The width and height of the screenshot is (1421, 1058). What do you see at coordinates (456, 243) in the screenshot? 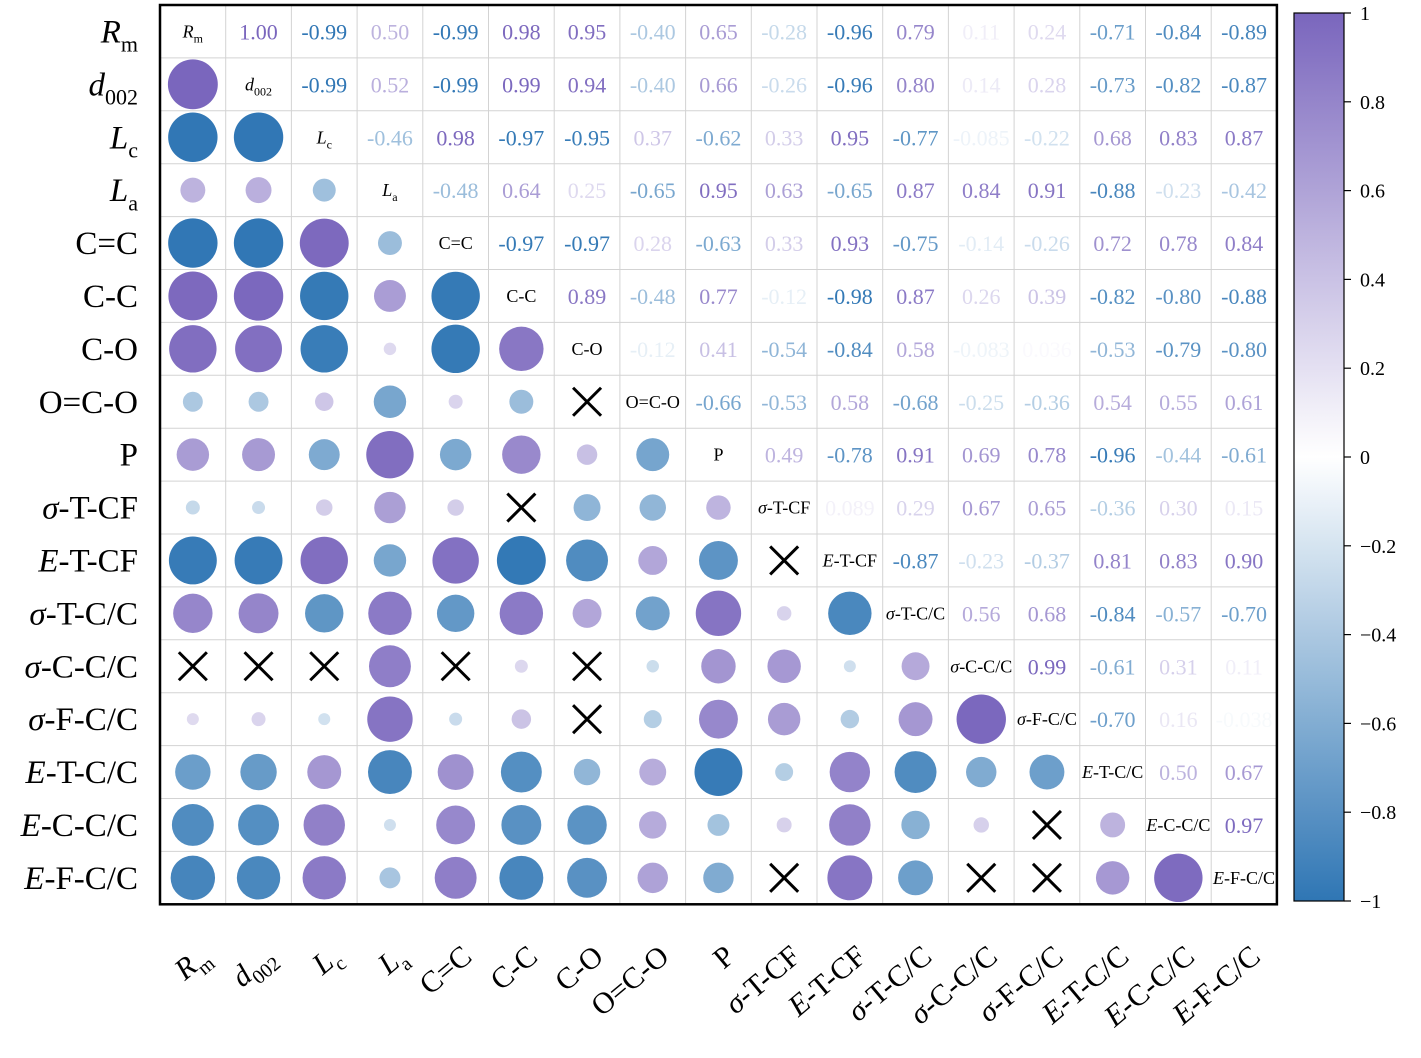
I see `diagonal-label: C=C` at bounding box center [456, 243].